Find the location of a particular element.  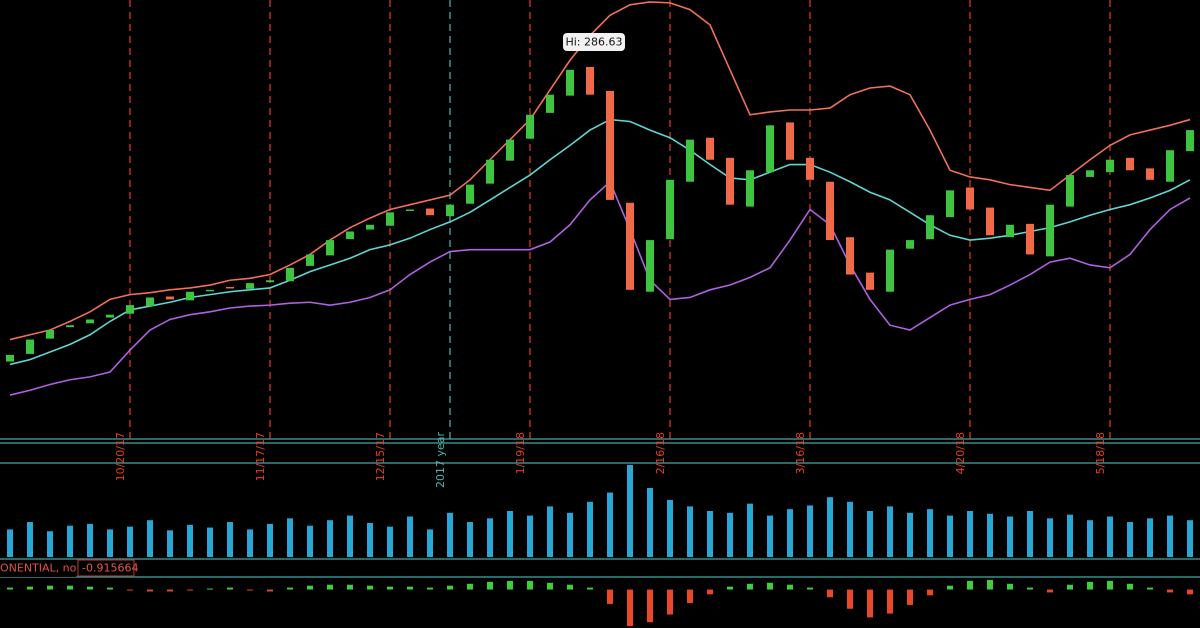

date-label: 1/19/18 is located at coordinates (520, 453).